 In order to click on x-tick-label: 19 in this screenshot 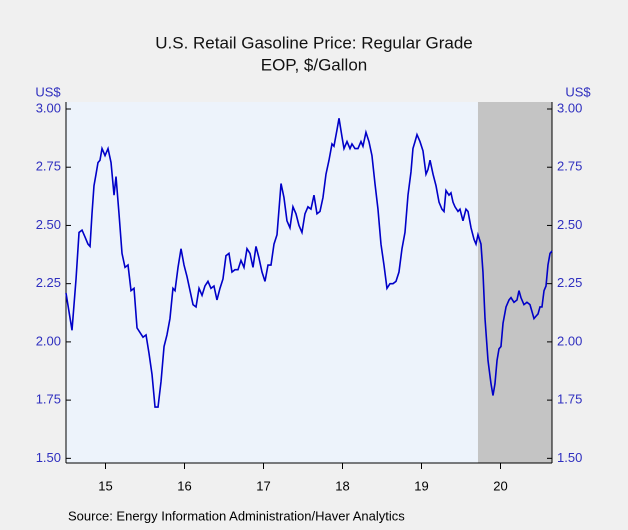, I will do `click(421, 485)`.